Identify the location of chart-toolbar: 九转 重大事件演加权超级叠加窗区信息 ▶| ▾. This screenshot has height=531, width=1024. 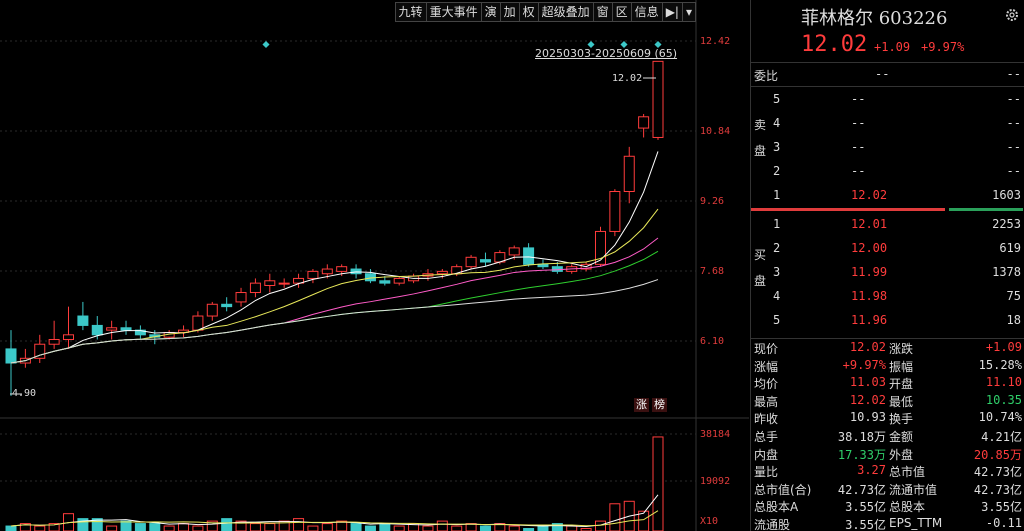
(545, 12).